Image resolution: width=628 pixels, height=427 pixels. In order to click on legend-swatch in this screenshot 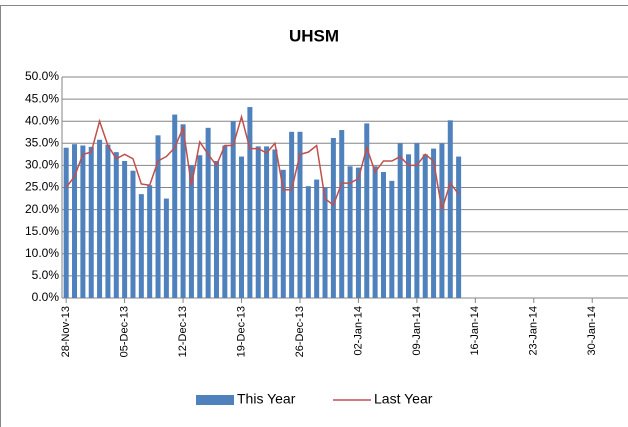, I will do `click(215, 400)`.